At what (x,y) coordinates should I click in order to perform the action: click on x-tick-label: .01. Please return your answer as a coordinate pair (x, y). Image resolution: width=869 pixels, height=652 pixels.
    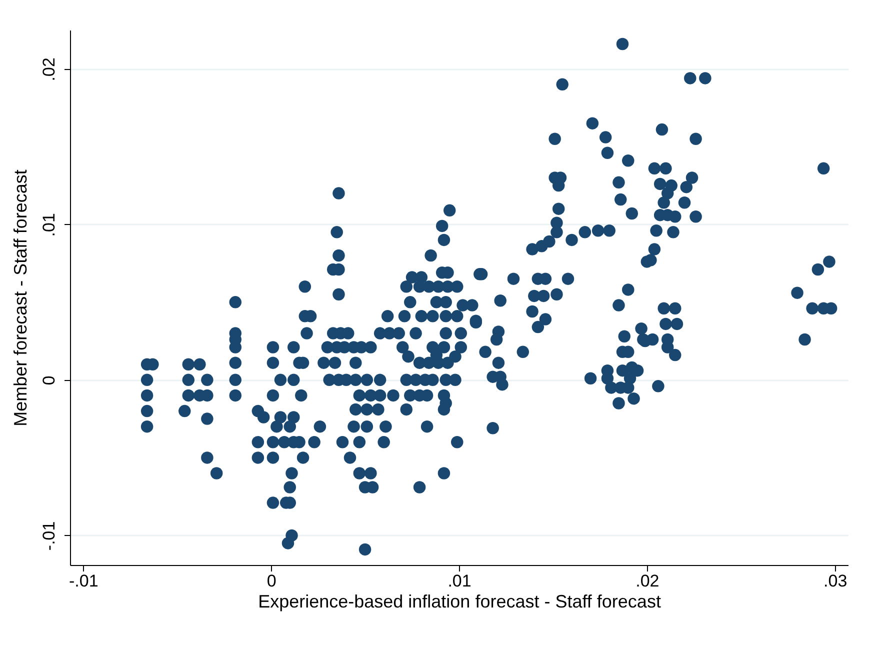
    Looking at the image, I should click on (460, 581).